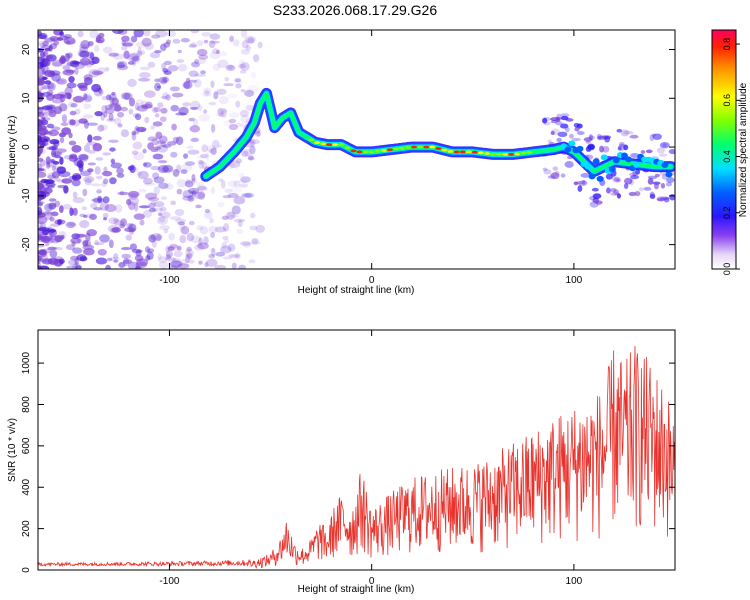  What do you see at coordinates (588, 166) in the screenshot?
I see `ridge-blob` at bounding box center [588, 166].